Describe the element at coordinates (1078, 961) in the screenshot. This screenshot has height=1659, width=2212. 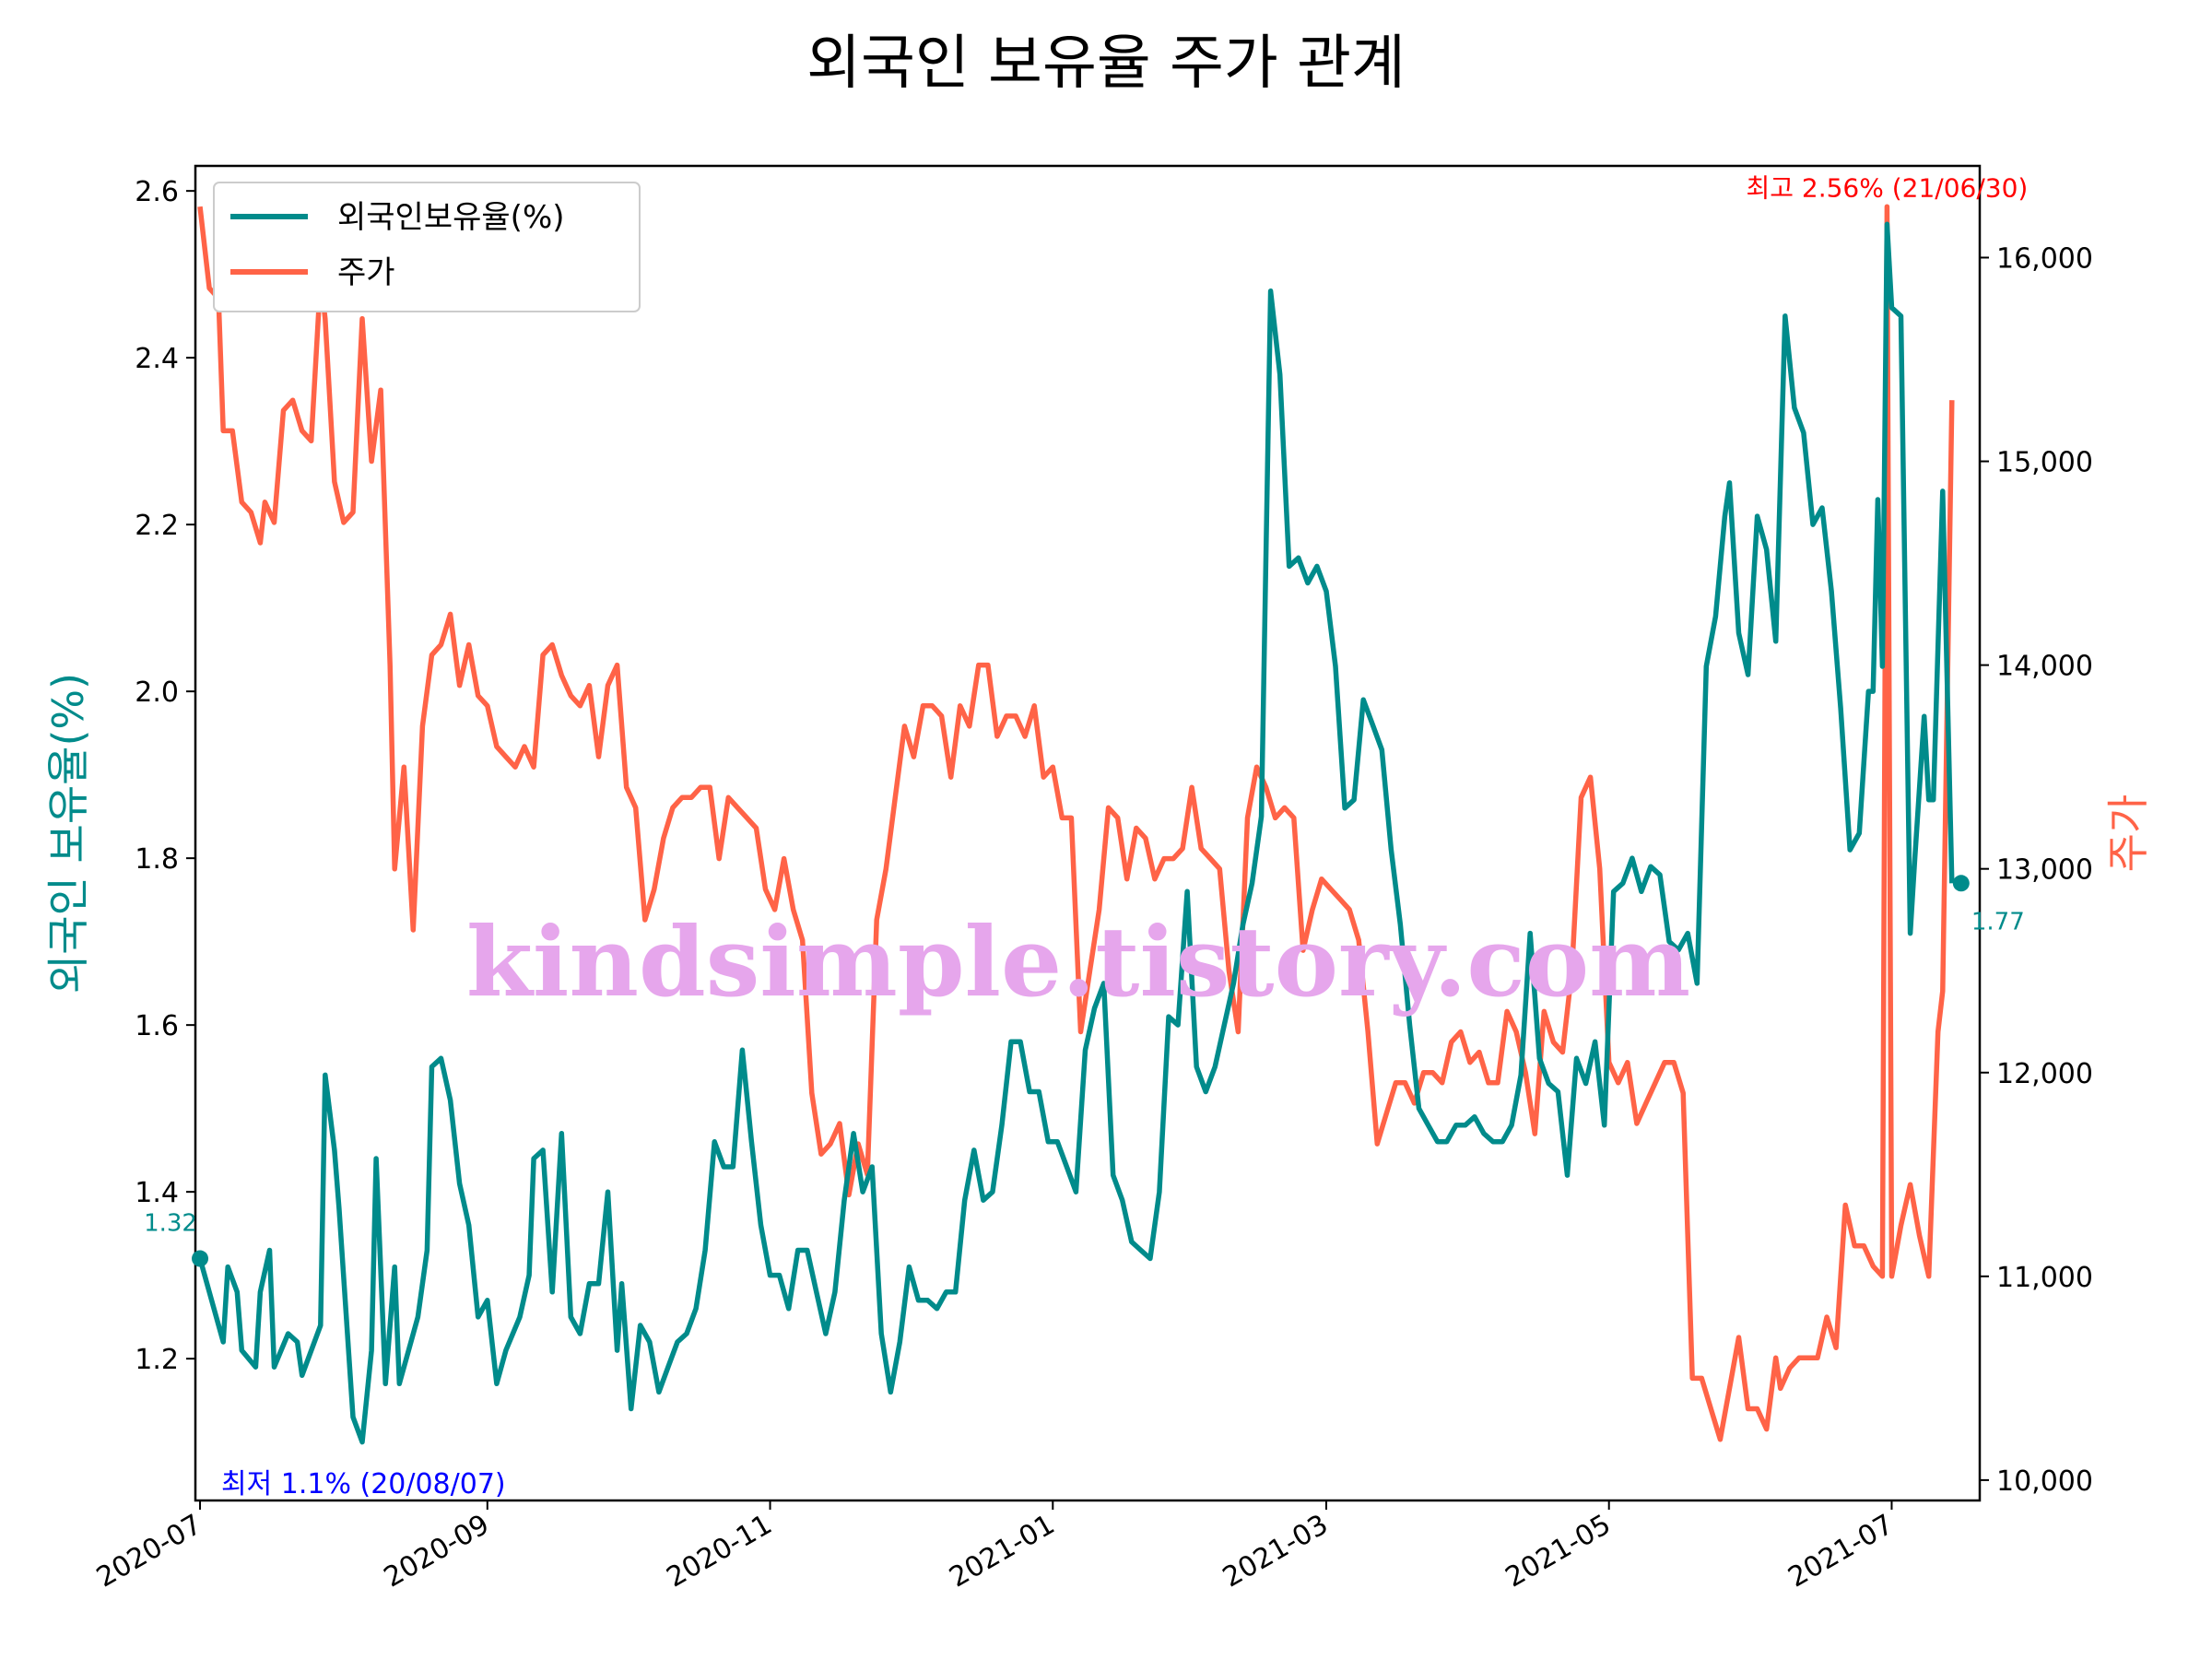
I see `watermark: kindsimple.tistory.com` at that location.